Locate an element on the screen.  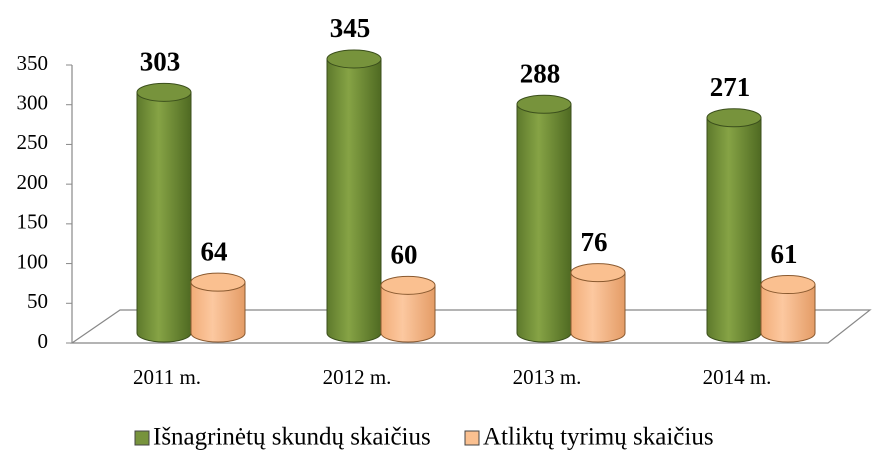
floor is located at coordinates (471, 326).